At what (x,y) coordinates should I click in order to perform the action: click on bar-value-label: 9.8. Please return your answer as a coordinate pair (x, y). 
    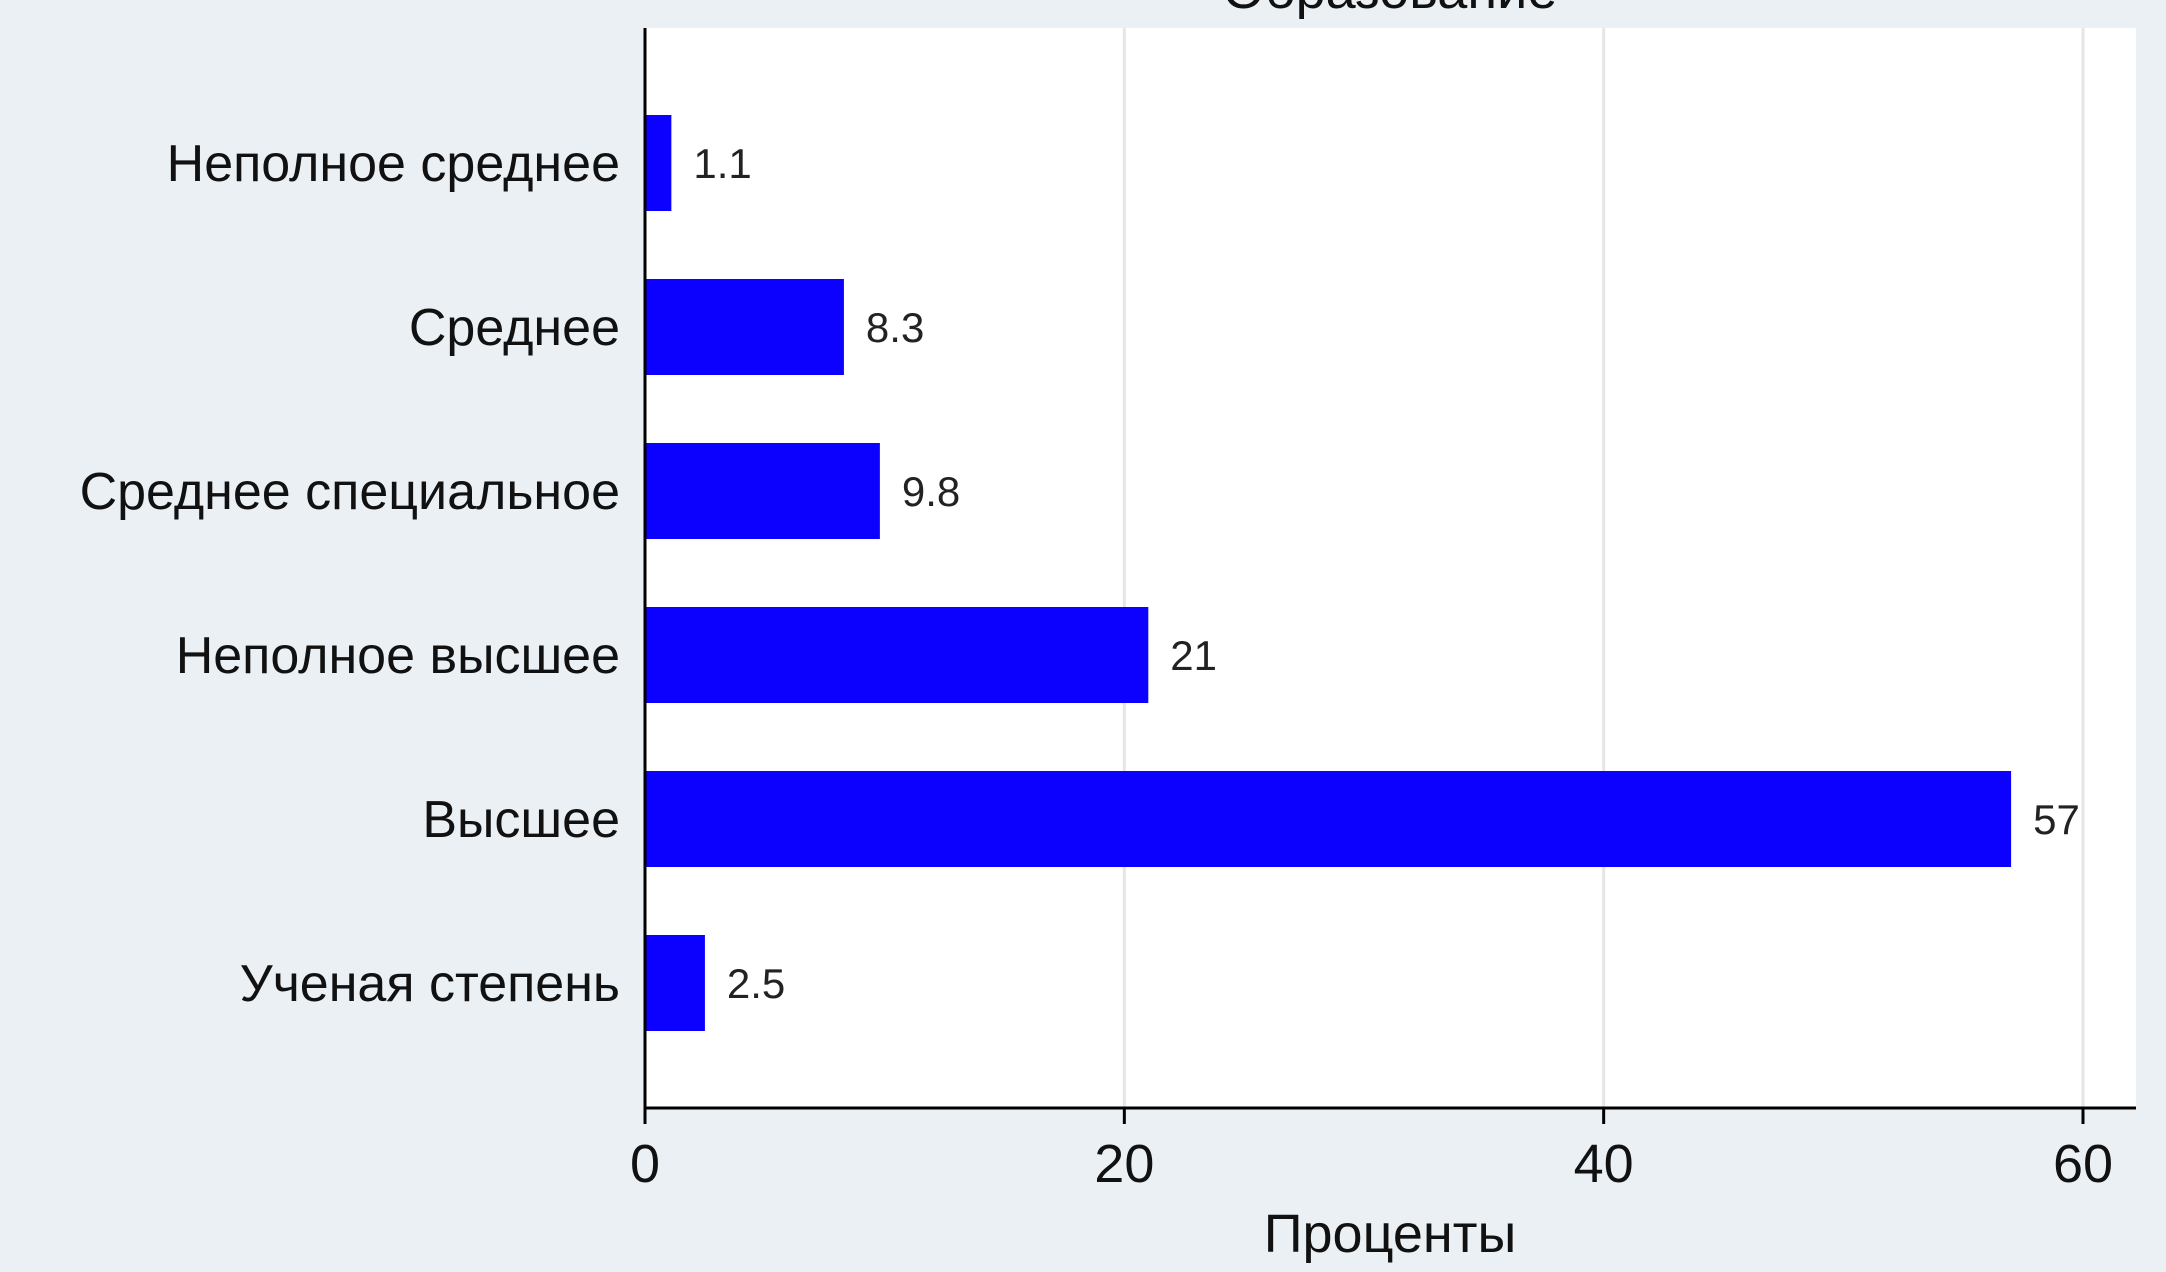
    Looking at the image, I should click on (931, 491).